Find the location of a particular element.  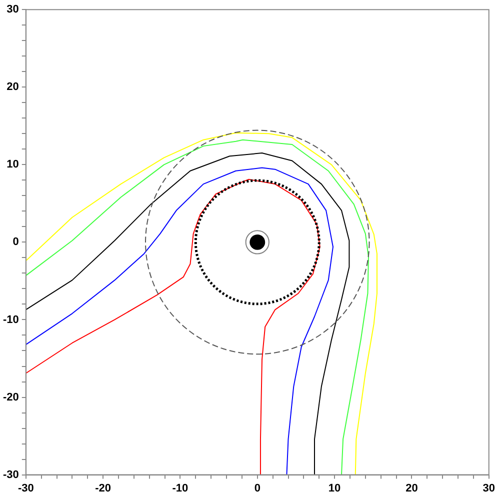

y-tick-label: -30 is located at coordinates (10, 474).